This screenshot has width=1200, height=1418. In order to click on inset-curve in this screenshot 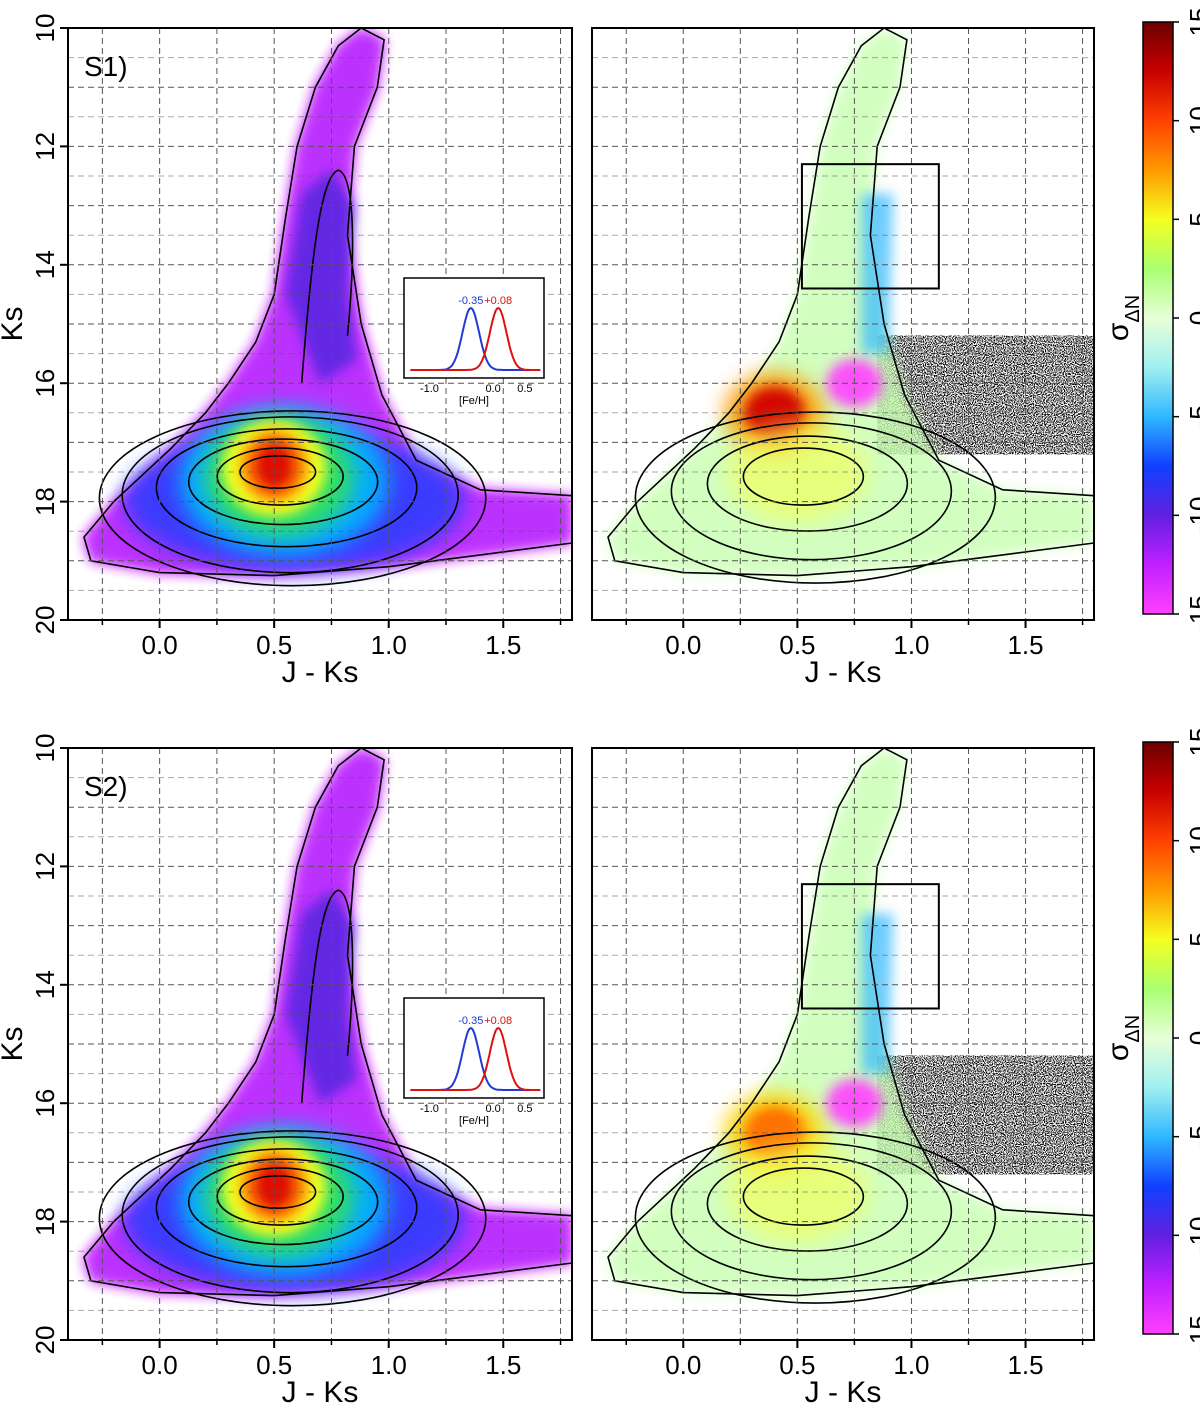, I will do `click(475, 1058)`.